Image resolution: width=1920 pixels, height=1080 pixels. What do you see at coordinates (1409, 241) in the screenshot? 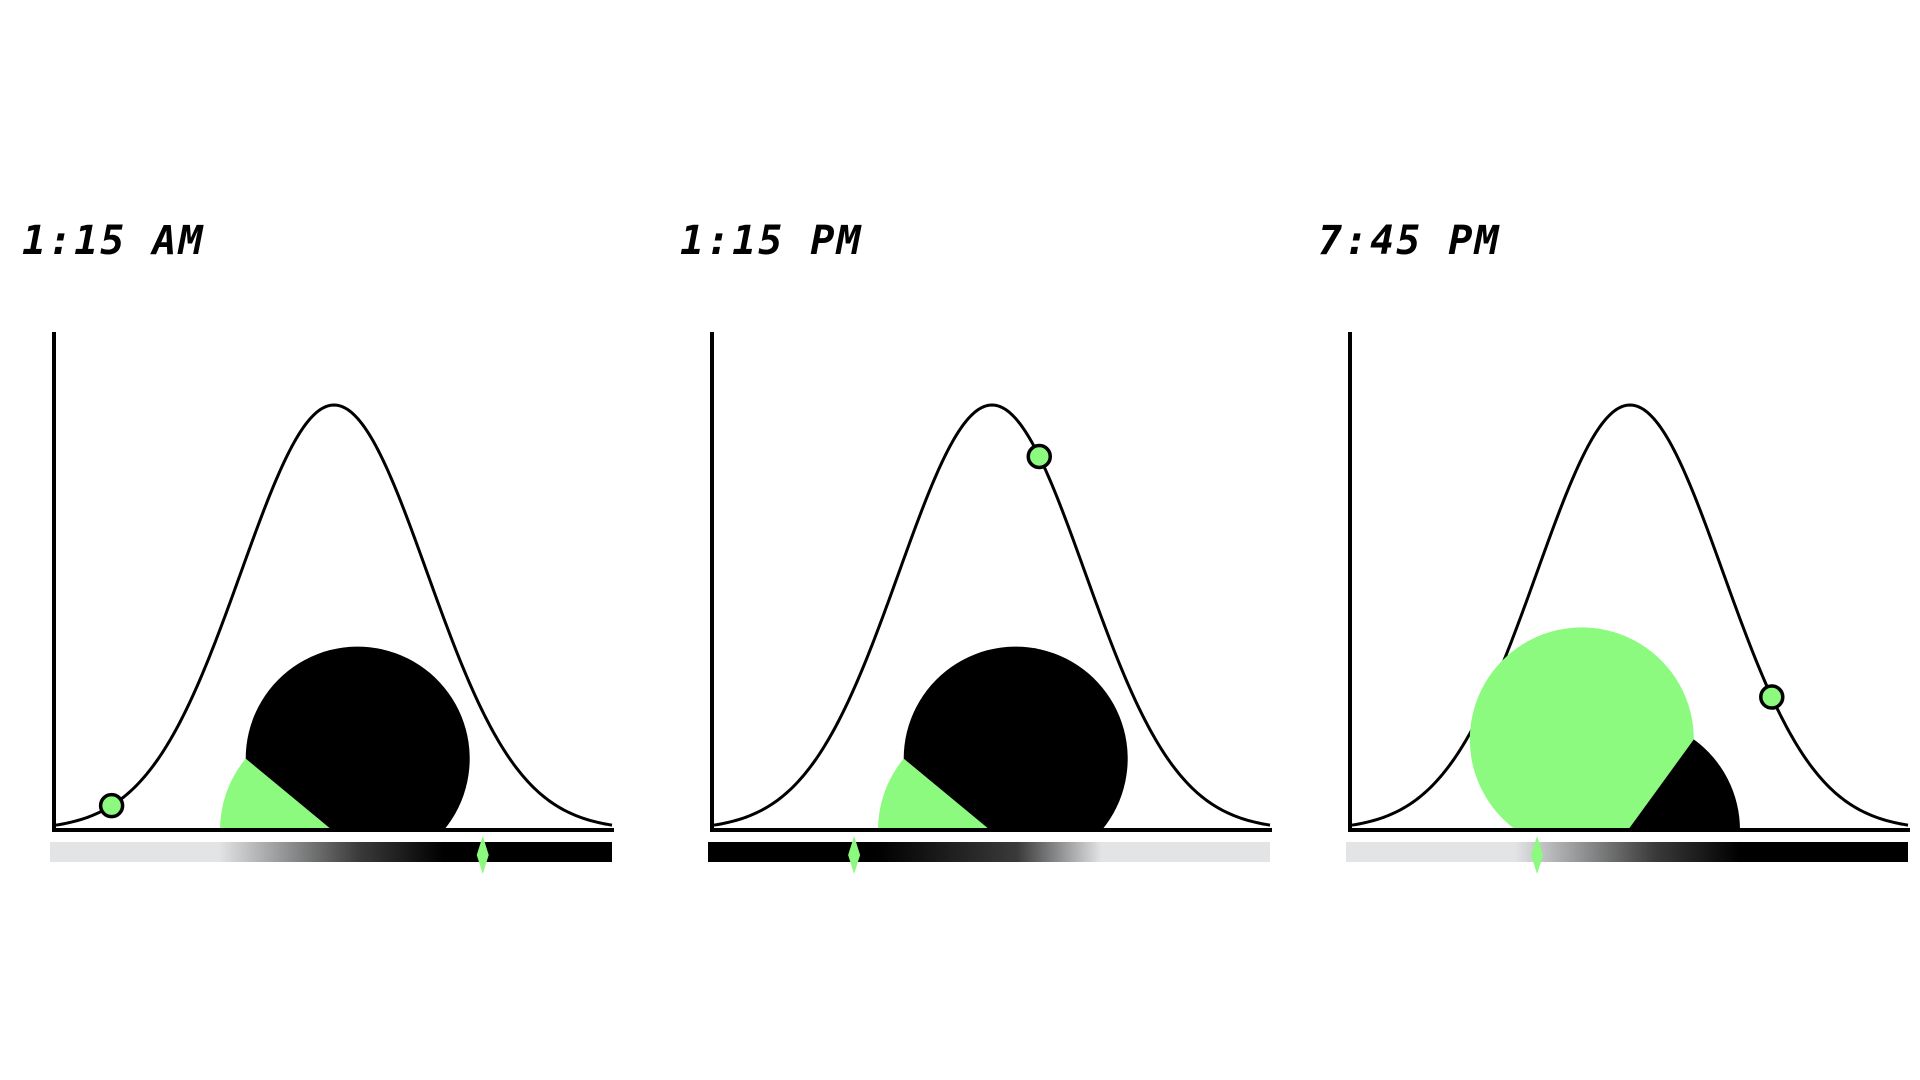
I see `time-label: 7:45 PM` at bounding box center [1409, 241].